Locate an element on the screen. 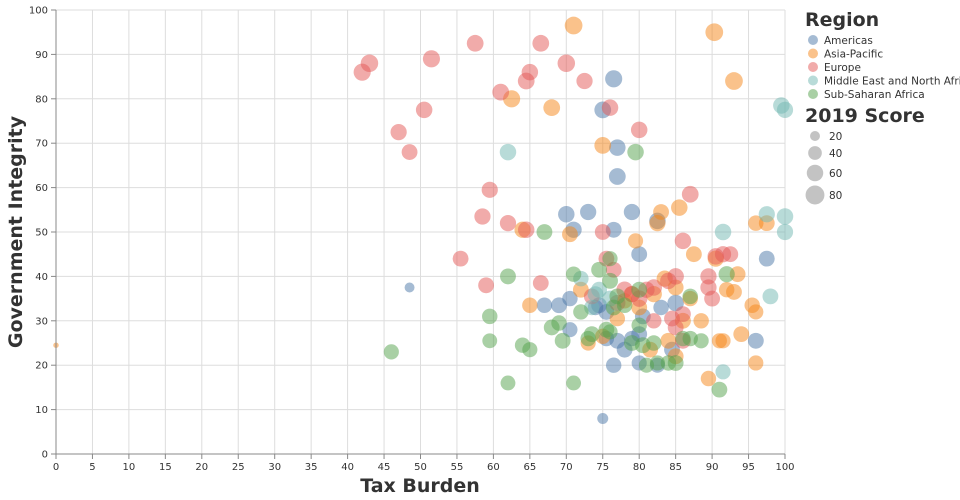  x-tick-label: 15 is located at coordinates (165, 467).